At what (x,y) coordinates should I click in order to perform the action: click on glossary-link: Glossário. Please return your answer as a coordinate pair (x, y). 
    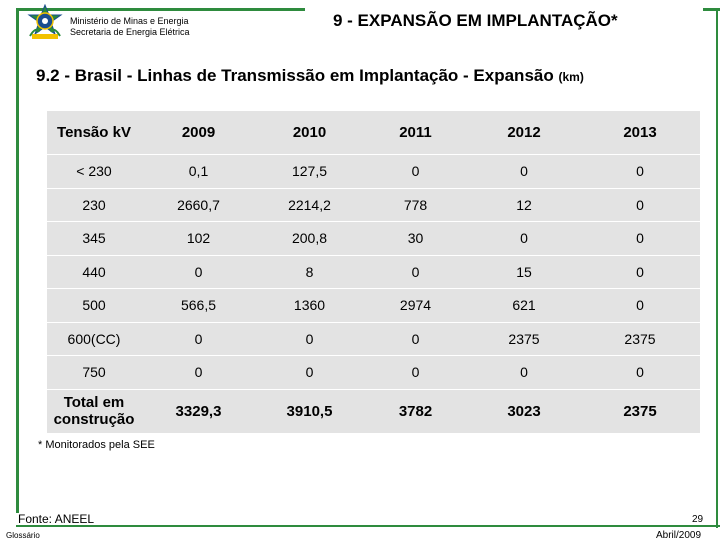
    Looking at the image, I should click on (23, 535).